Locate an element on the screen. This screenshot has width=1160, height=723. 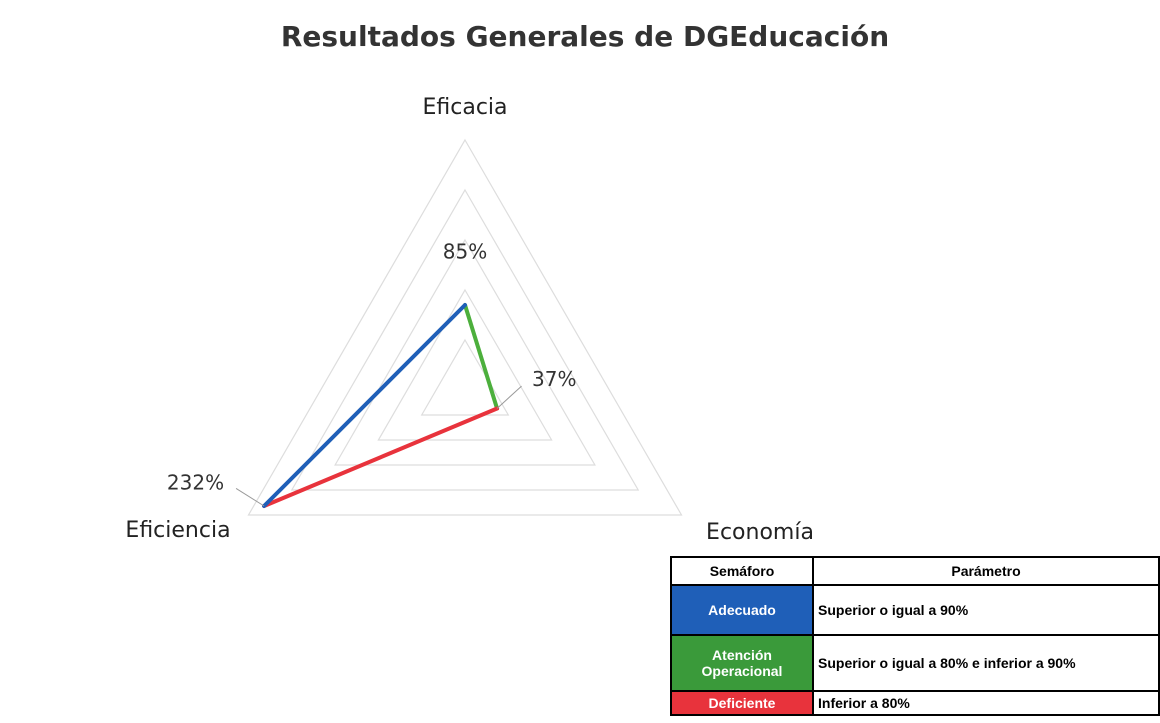
header: Parámetro is located at coordinates (986, 571).